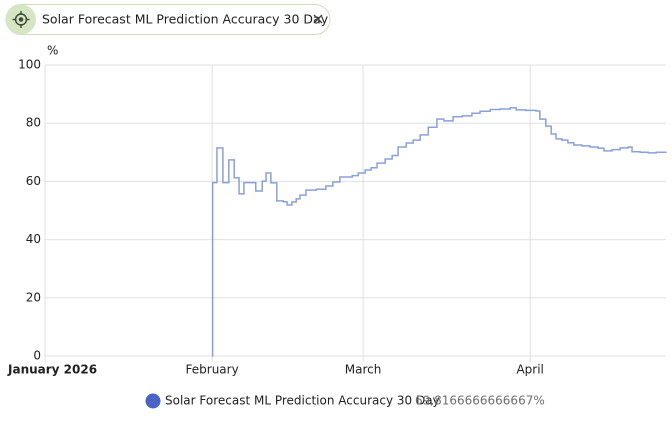 The width and height of the screenshot is (672, 422). What do you see at coordinates (37, 356) in the screenshot?
I see `y-tick-label: 0` at bounding box center [37, 356].